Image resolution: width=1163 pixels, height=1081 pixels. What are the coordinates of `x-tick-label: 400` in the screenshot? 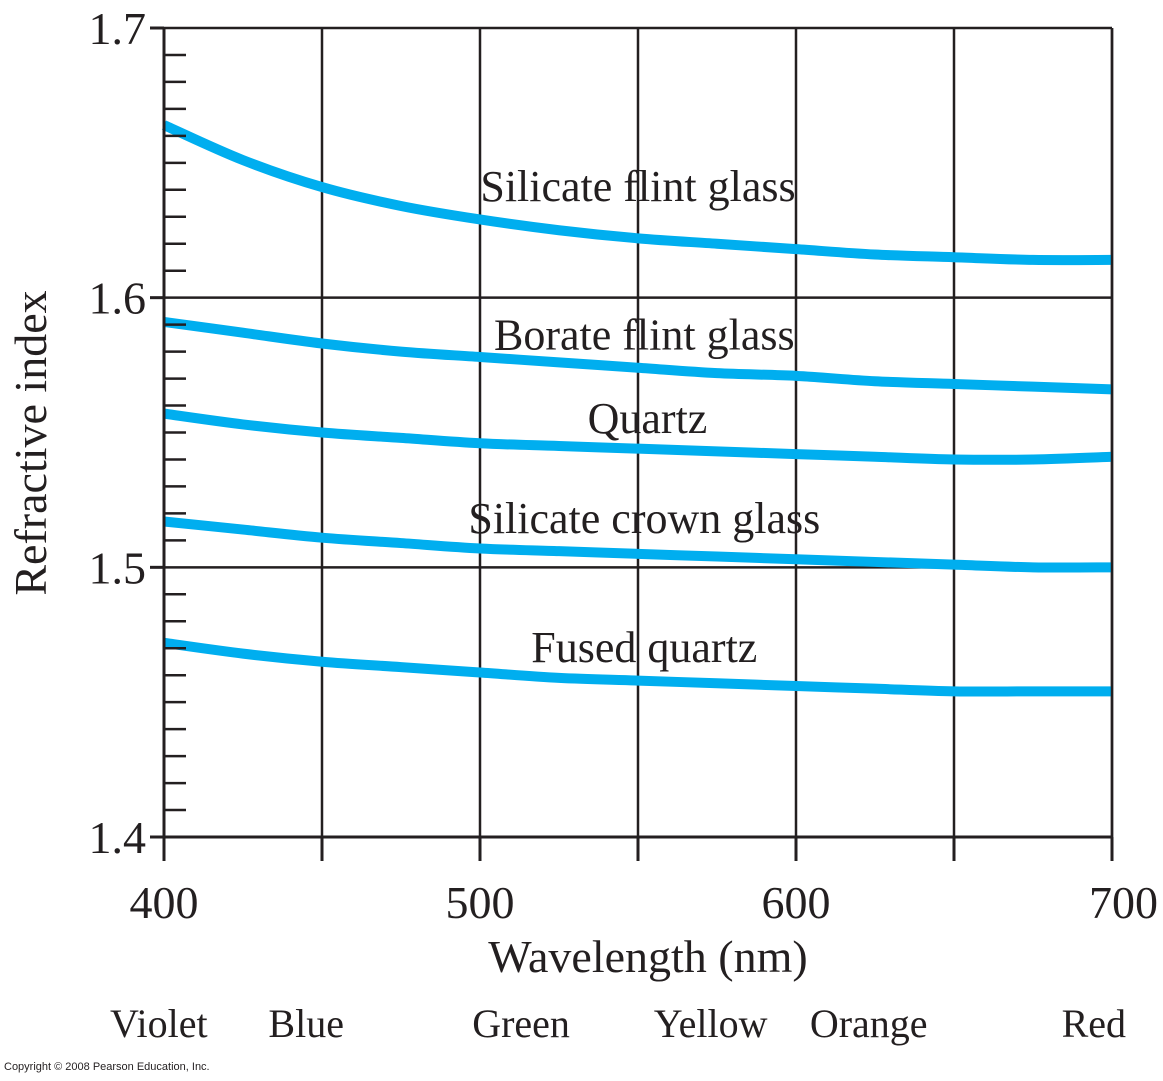 It's located at (164, 902).